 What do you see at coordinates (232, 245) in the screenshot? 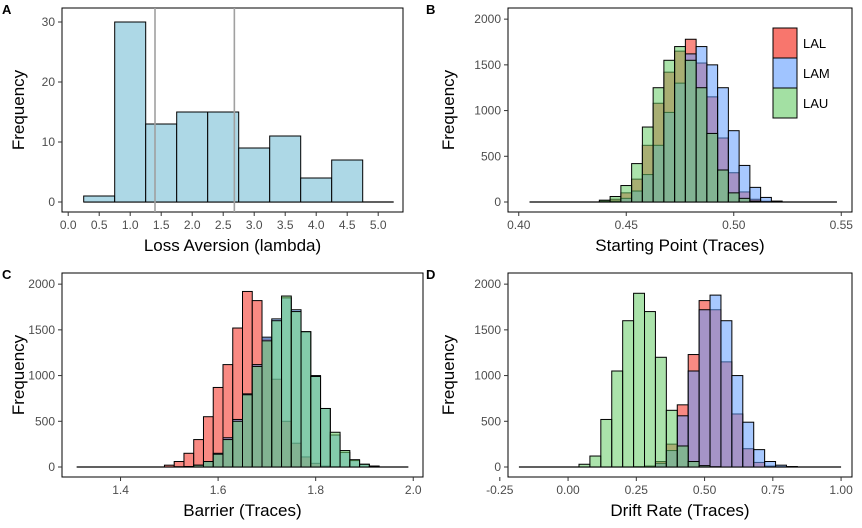
I see `x-axis-label-a: Loss Aversion (lambda)` at bounding box center [232, 245].